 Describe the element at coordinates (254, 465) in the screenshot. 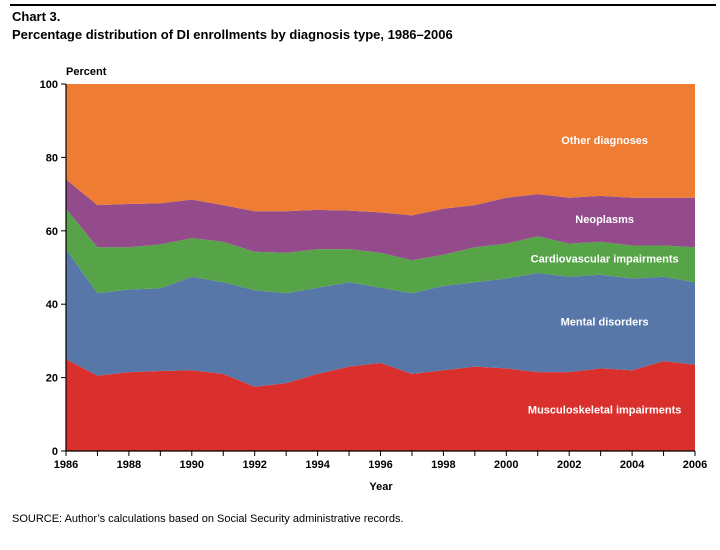

I see `x-tick-label: 1992` at that location.